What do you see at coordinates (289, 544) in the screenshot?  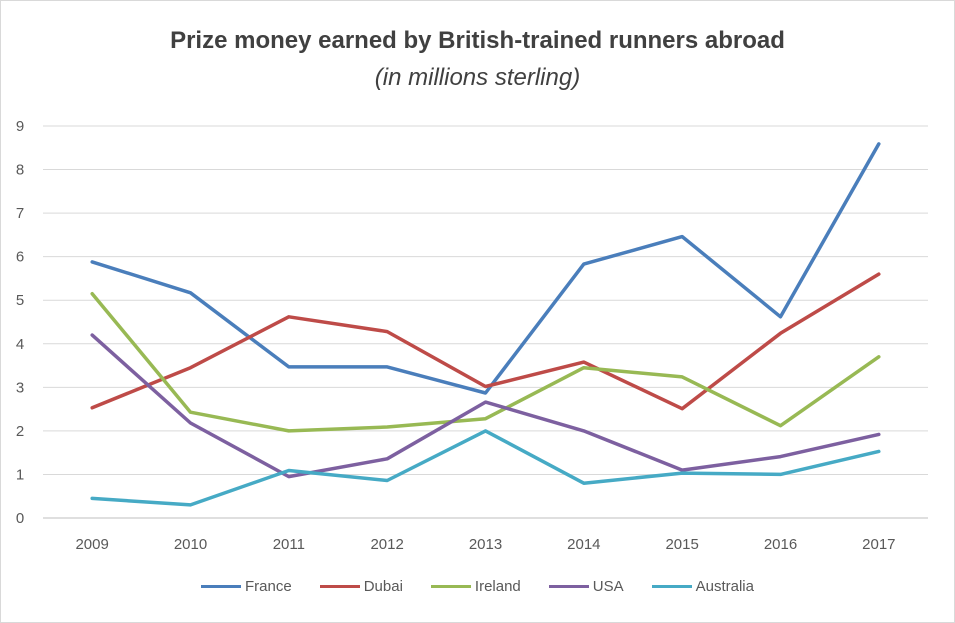 I see `x-tick-label: 2011` at bounding box center [289, 544].